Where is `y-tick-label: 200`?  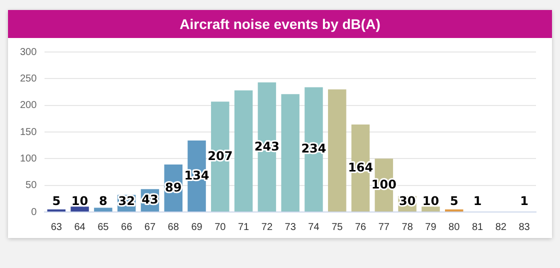 y-tick-label: 200 is located at coordinates (29, 106).